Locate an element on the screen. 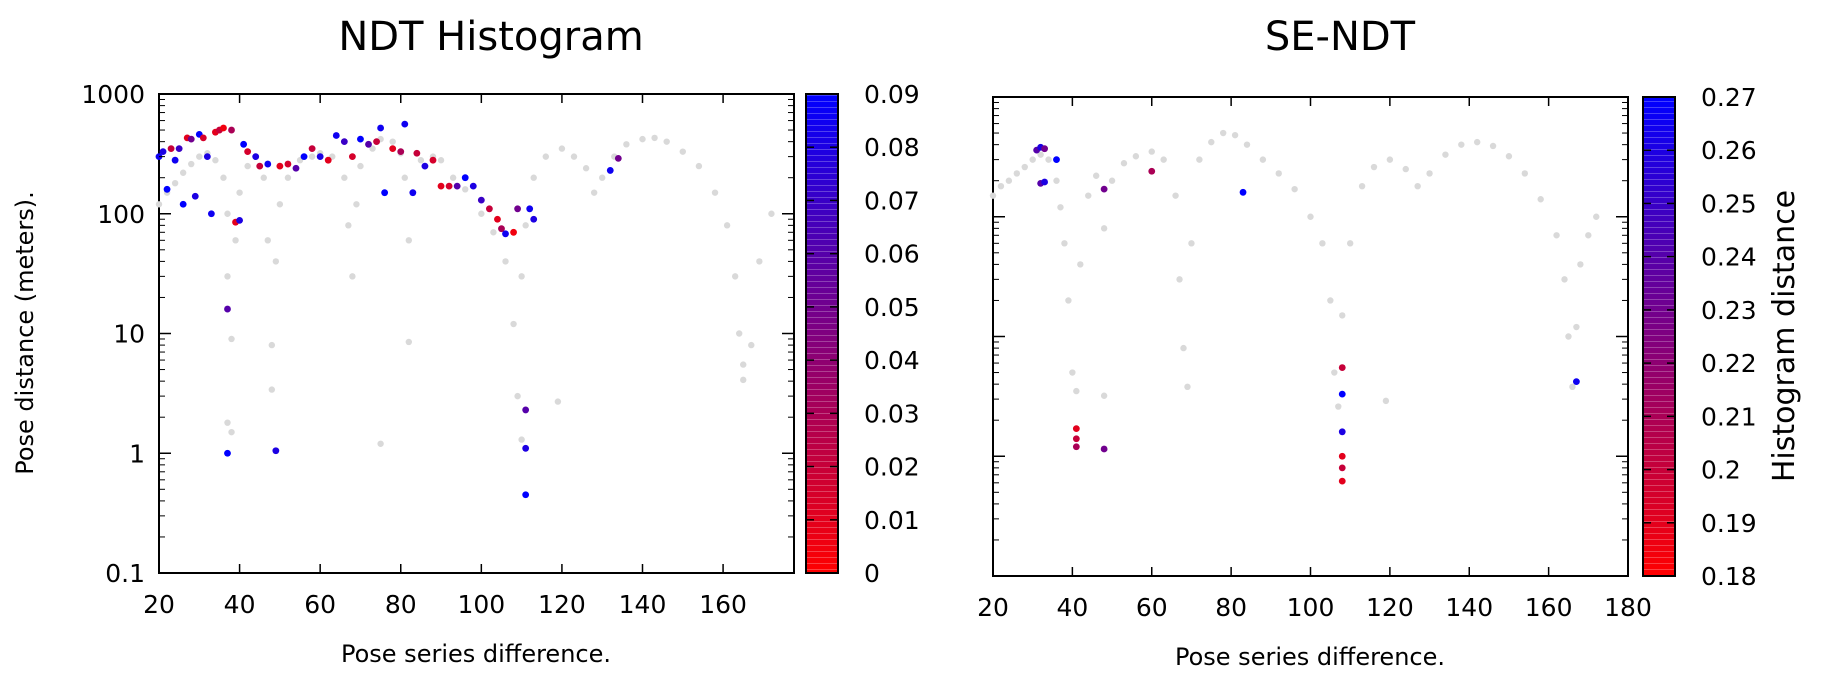 The width and height of the screenshot is (1822, 682). colorbar-tick-label: 0.18 is located at coordinates (1729, 576).